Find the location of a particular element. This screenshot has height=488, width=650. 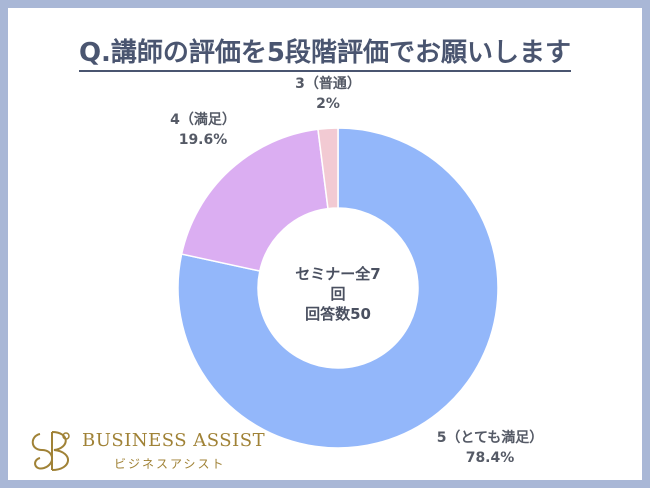

chart-title: Q.講師の評価を5段階評価でお願いします is located at coordinates (325, 52).